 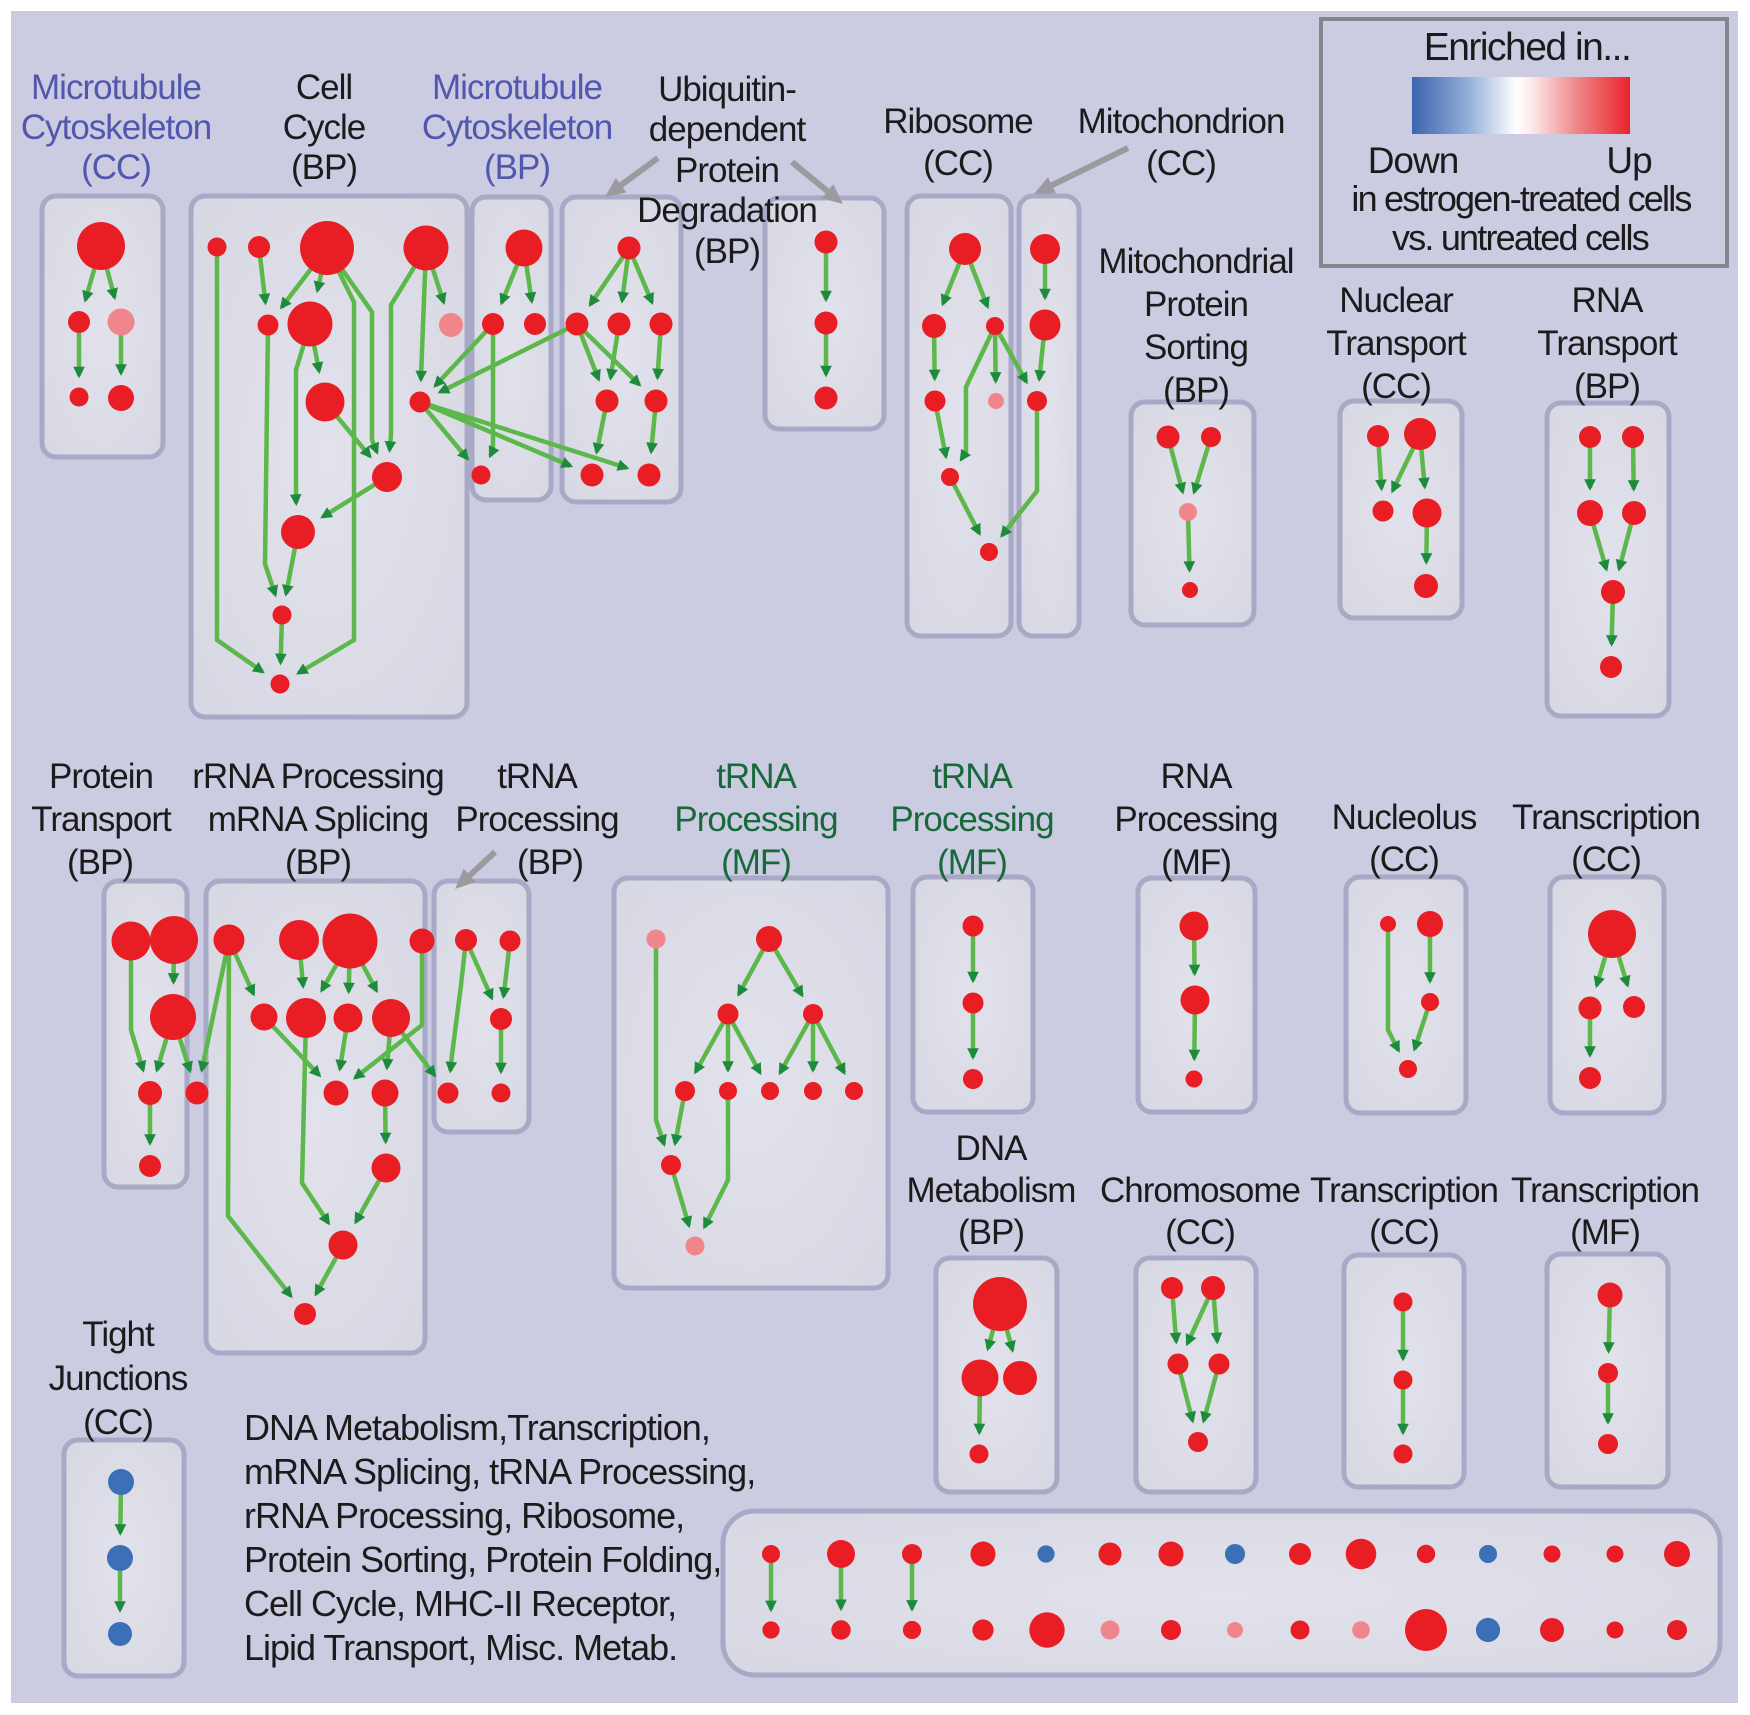 I want to click on svg-text: Sorting, so click(x=1196, y=347).